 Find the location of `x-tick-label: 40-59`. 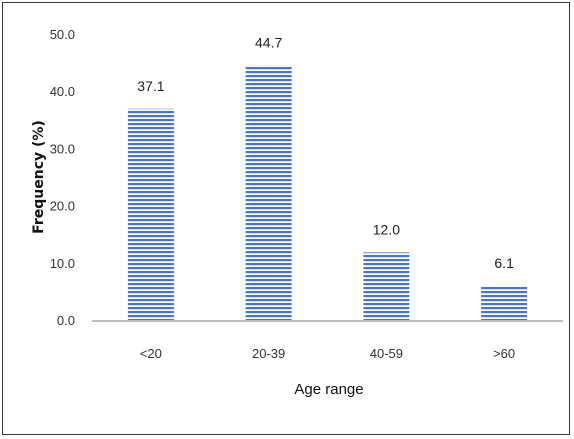

x-tick-label: 40-59 is located at coordinates (386, 353).